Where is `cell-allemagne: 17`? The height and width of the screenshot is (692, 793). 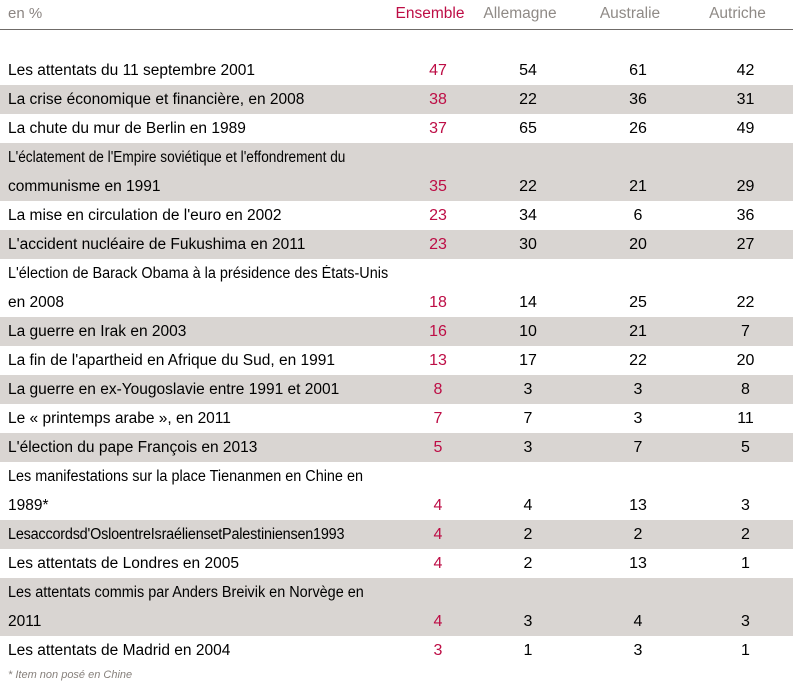 cell-allemagne: 17 is located at coordinates (528, 360).